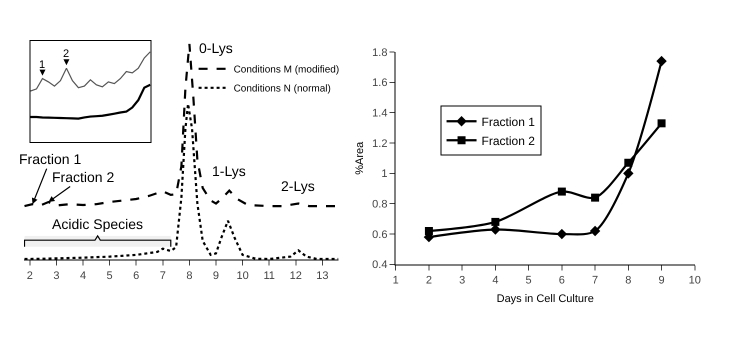 The width and height of the screenshot is (745, 338). What do you see at coordinates (42, 65) in the screenshot?
I see `annotation: 1` at bounding box center [42, 65].